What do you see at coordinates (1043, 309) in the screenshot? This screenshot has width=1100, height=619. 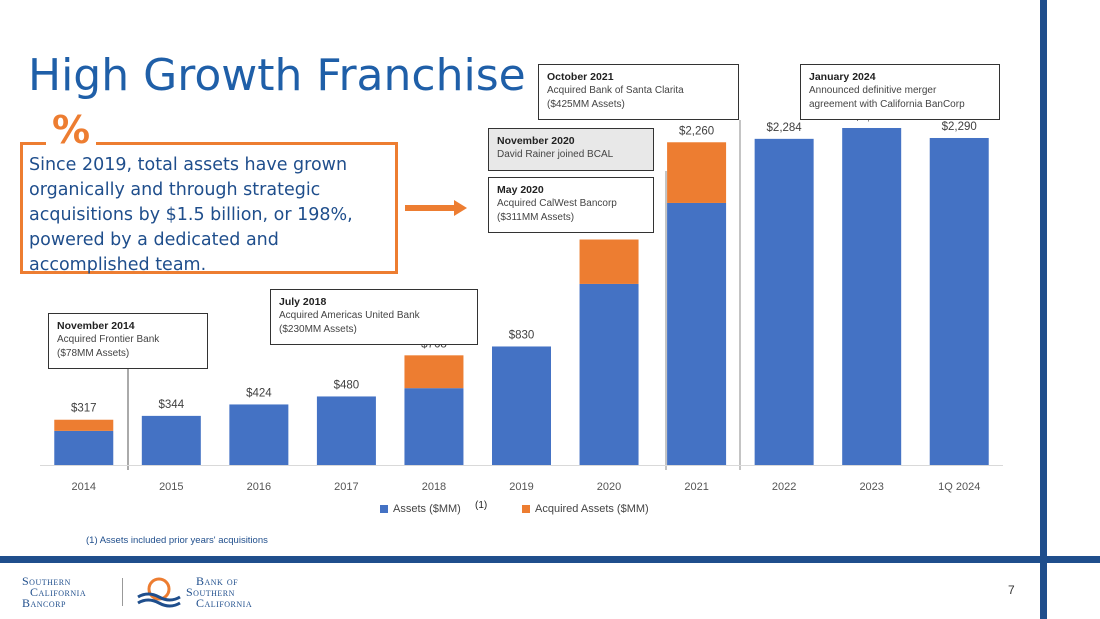 I see `right-accent-bar` at bounding box center [1043, 309].